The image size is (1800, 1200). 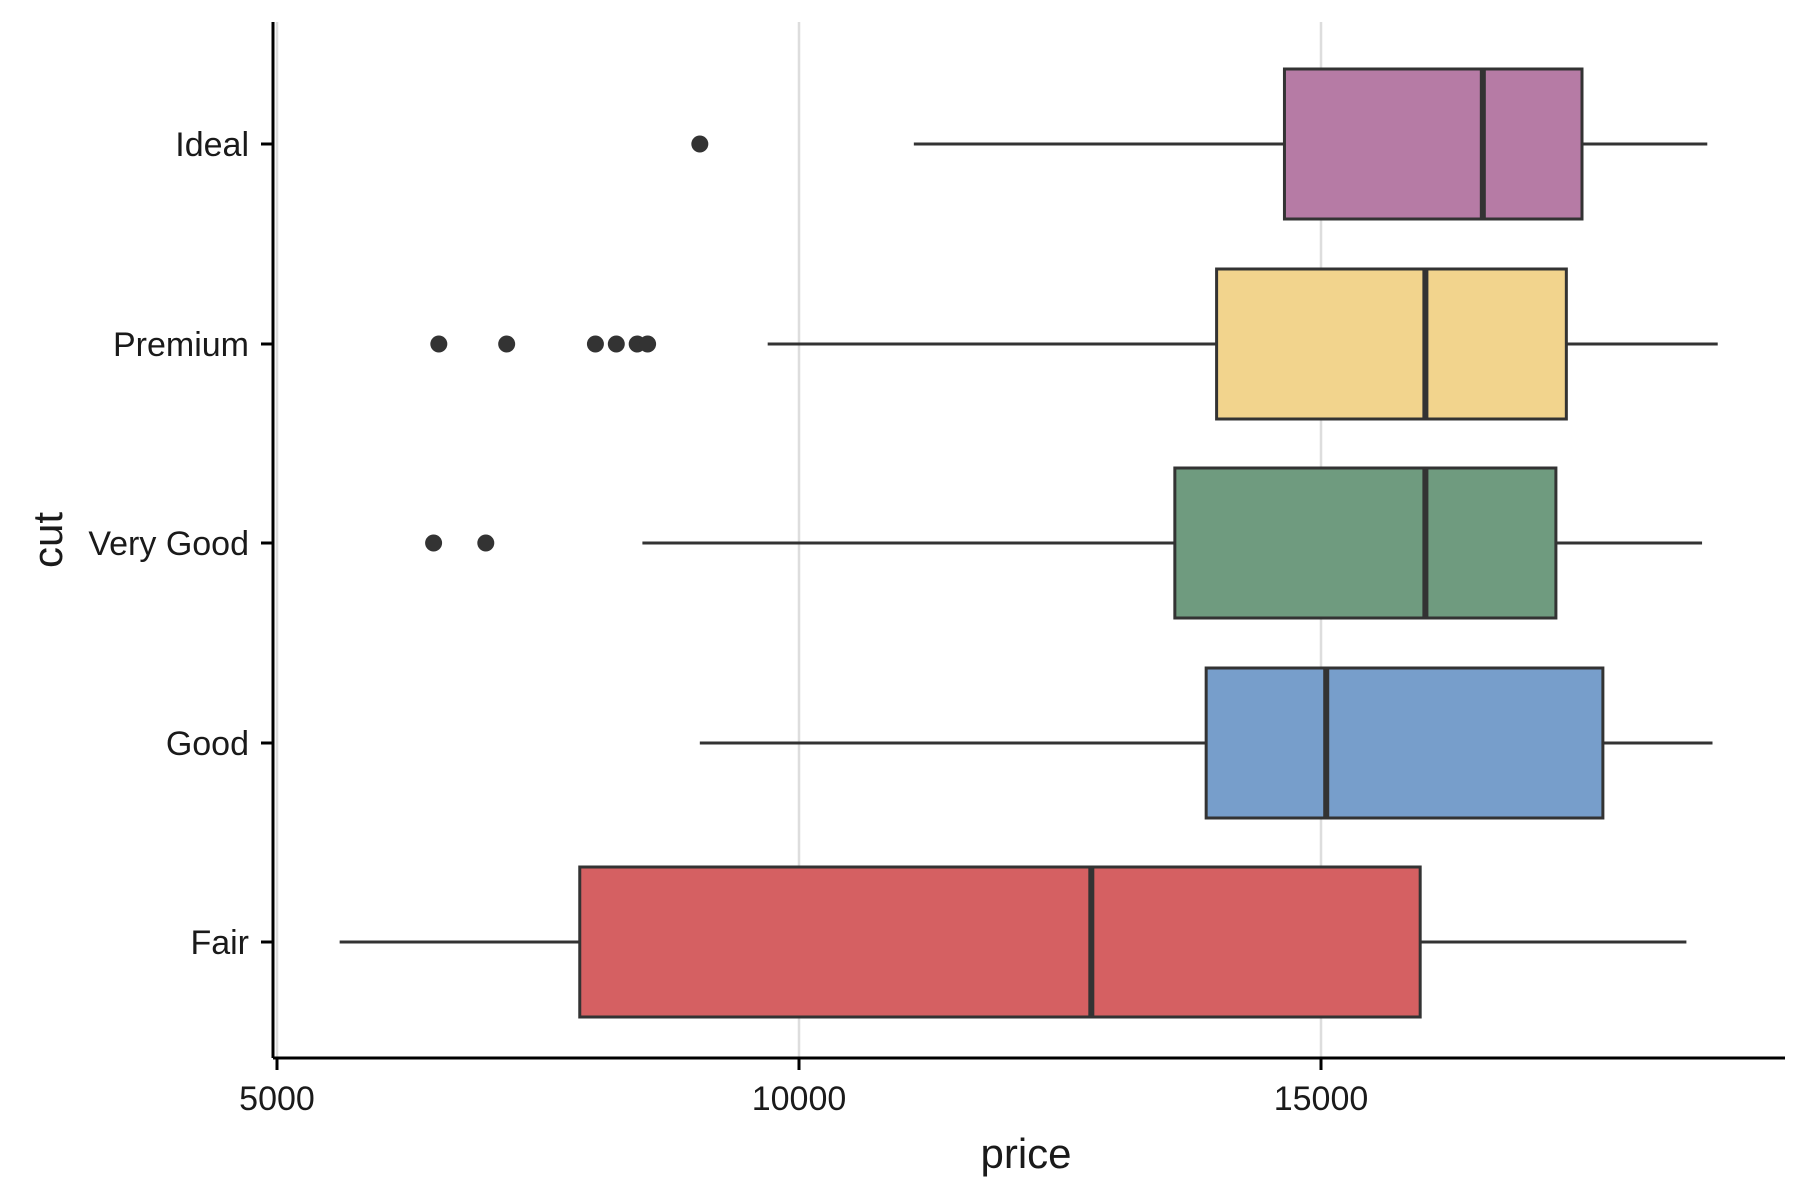 I want to click on y-tick-label-very-good: Very Good, so click(x=168, y=544).